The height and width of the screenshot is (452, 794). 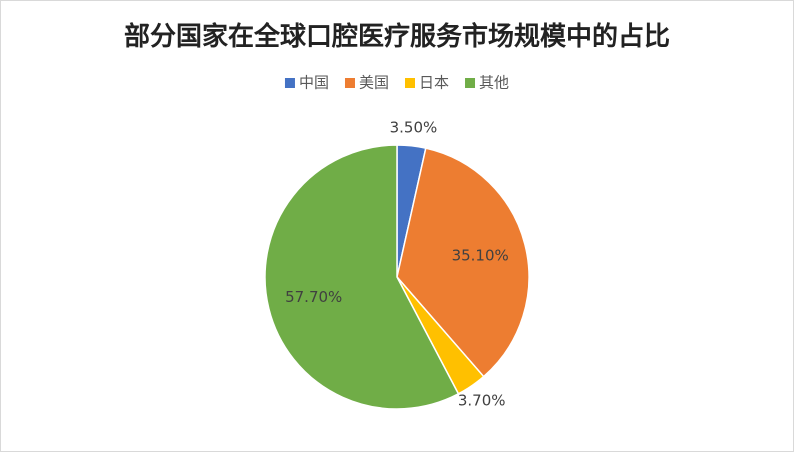 What do you see at coordinates (494, 83) in the screenshot?
I see `legend-label: 其他` at bounding box center [494, 83].